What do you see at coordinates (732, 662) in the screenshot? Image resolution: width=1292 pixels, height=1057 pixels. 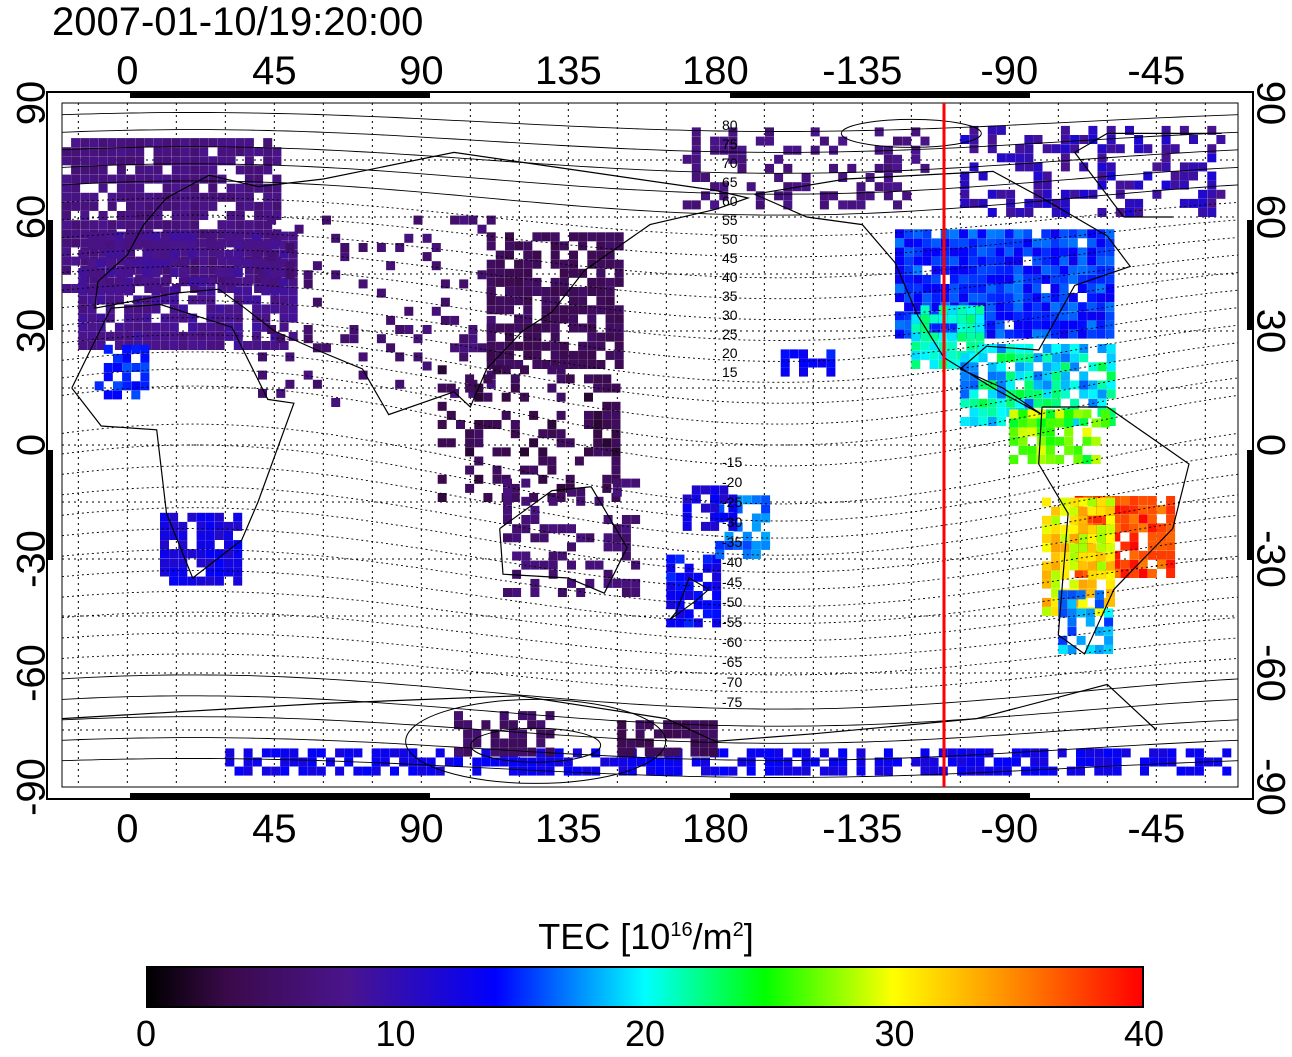 I see `contour-label: -65` at bounding box center [732, 662].